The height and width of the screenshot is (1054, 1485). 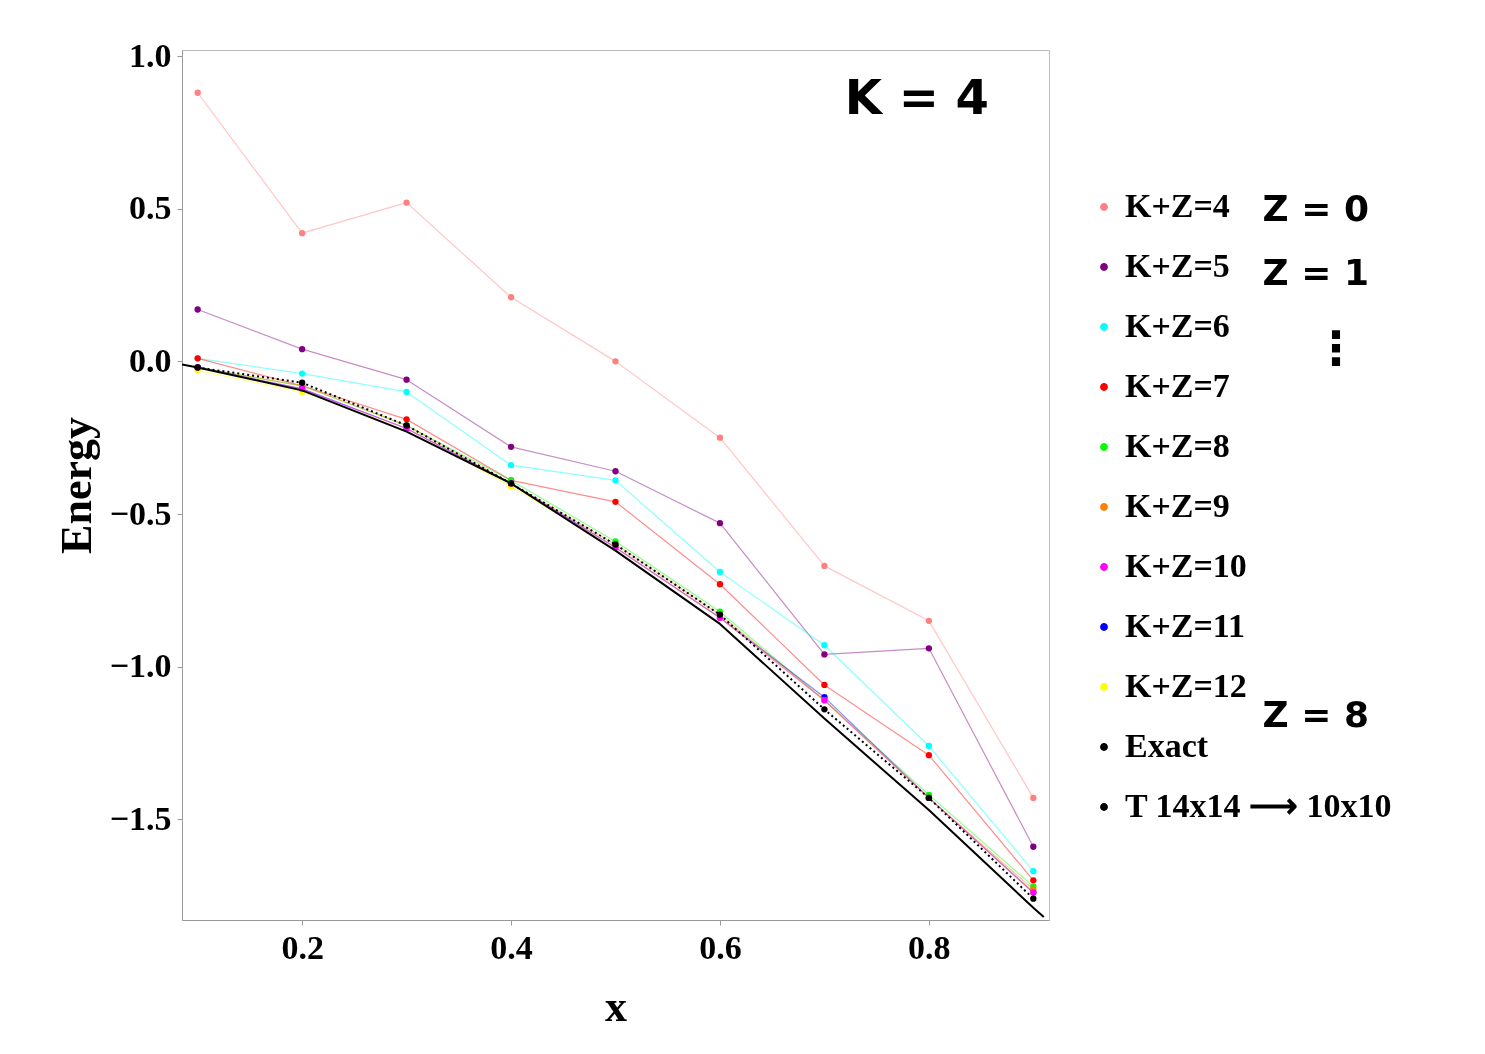 What do you see at coordinates (616, 1006) in the screenshot?
I see `x-axis-title: x` at bounding box center [616, 1006].